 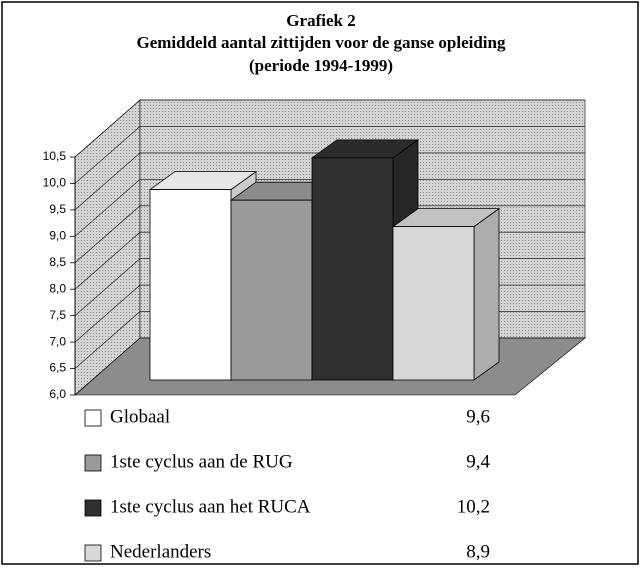 I want to click on legend-label: 1ste cyclus aan de RUG, so click(x=201, y=461).